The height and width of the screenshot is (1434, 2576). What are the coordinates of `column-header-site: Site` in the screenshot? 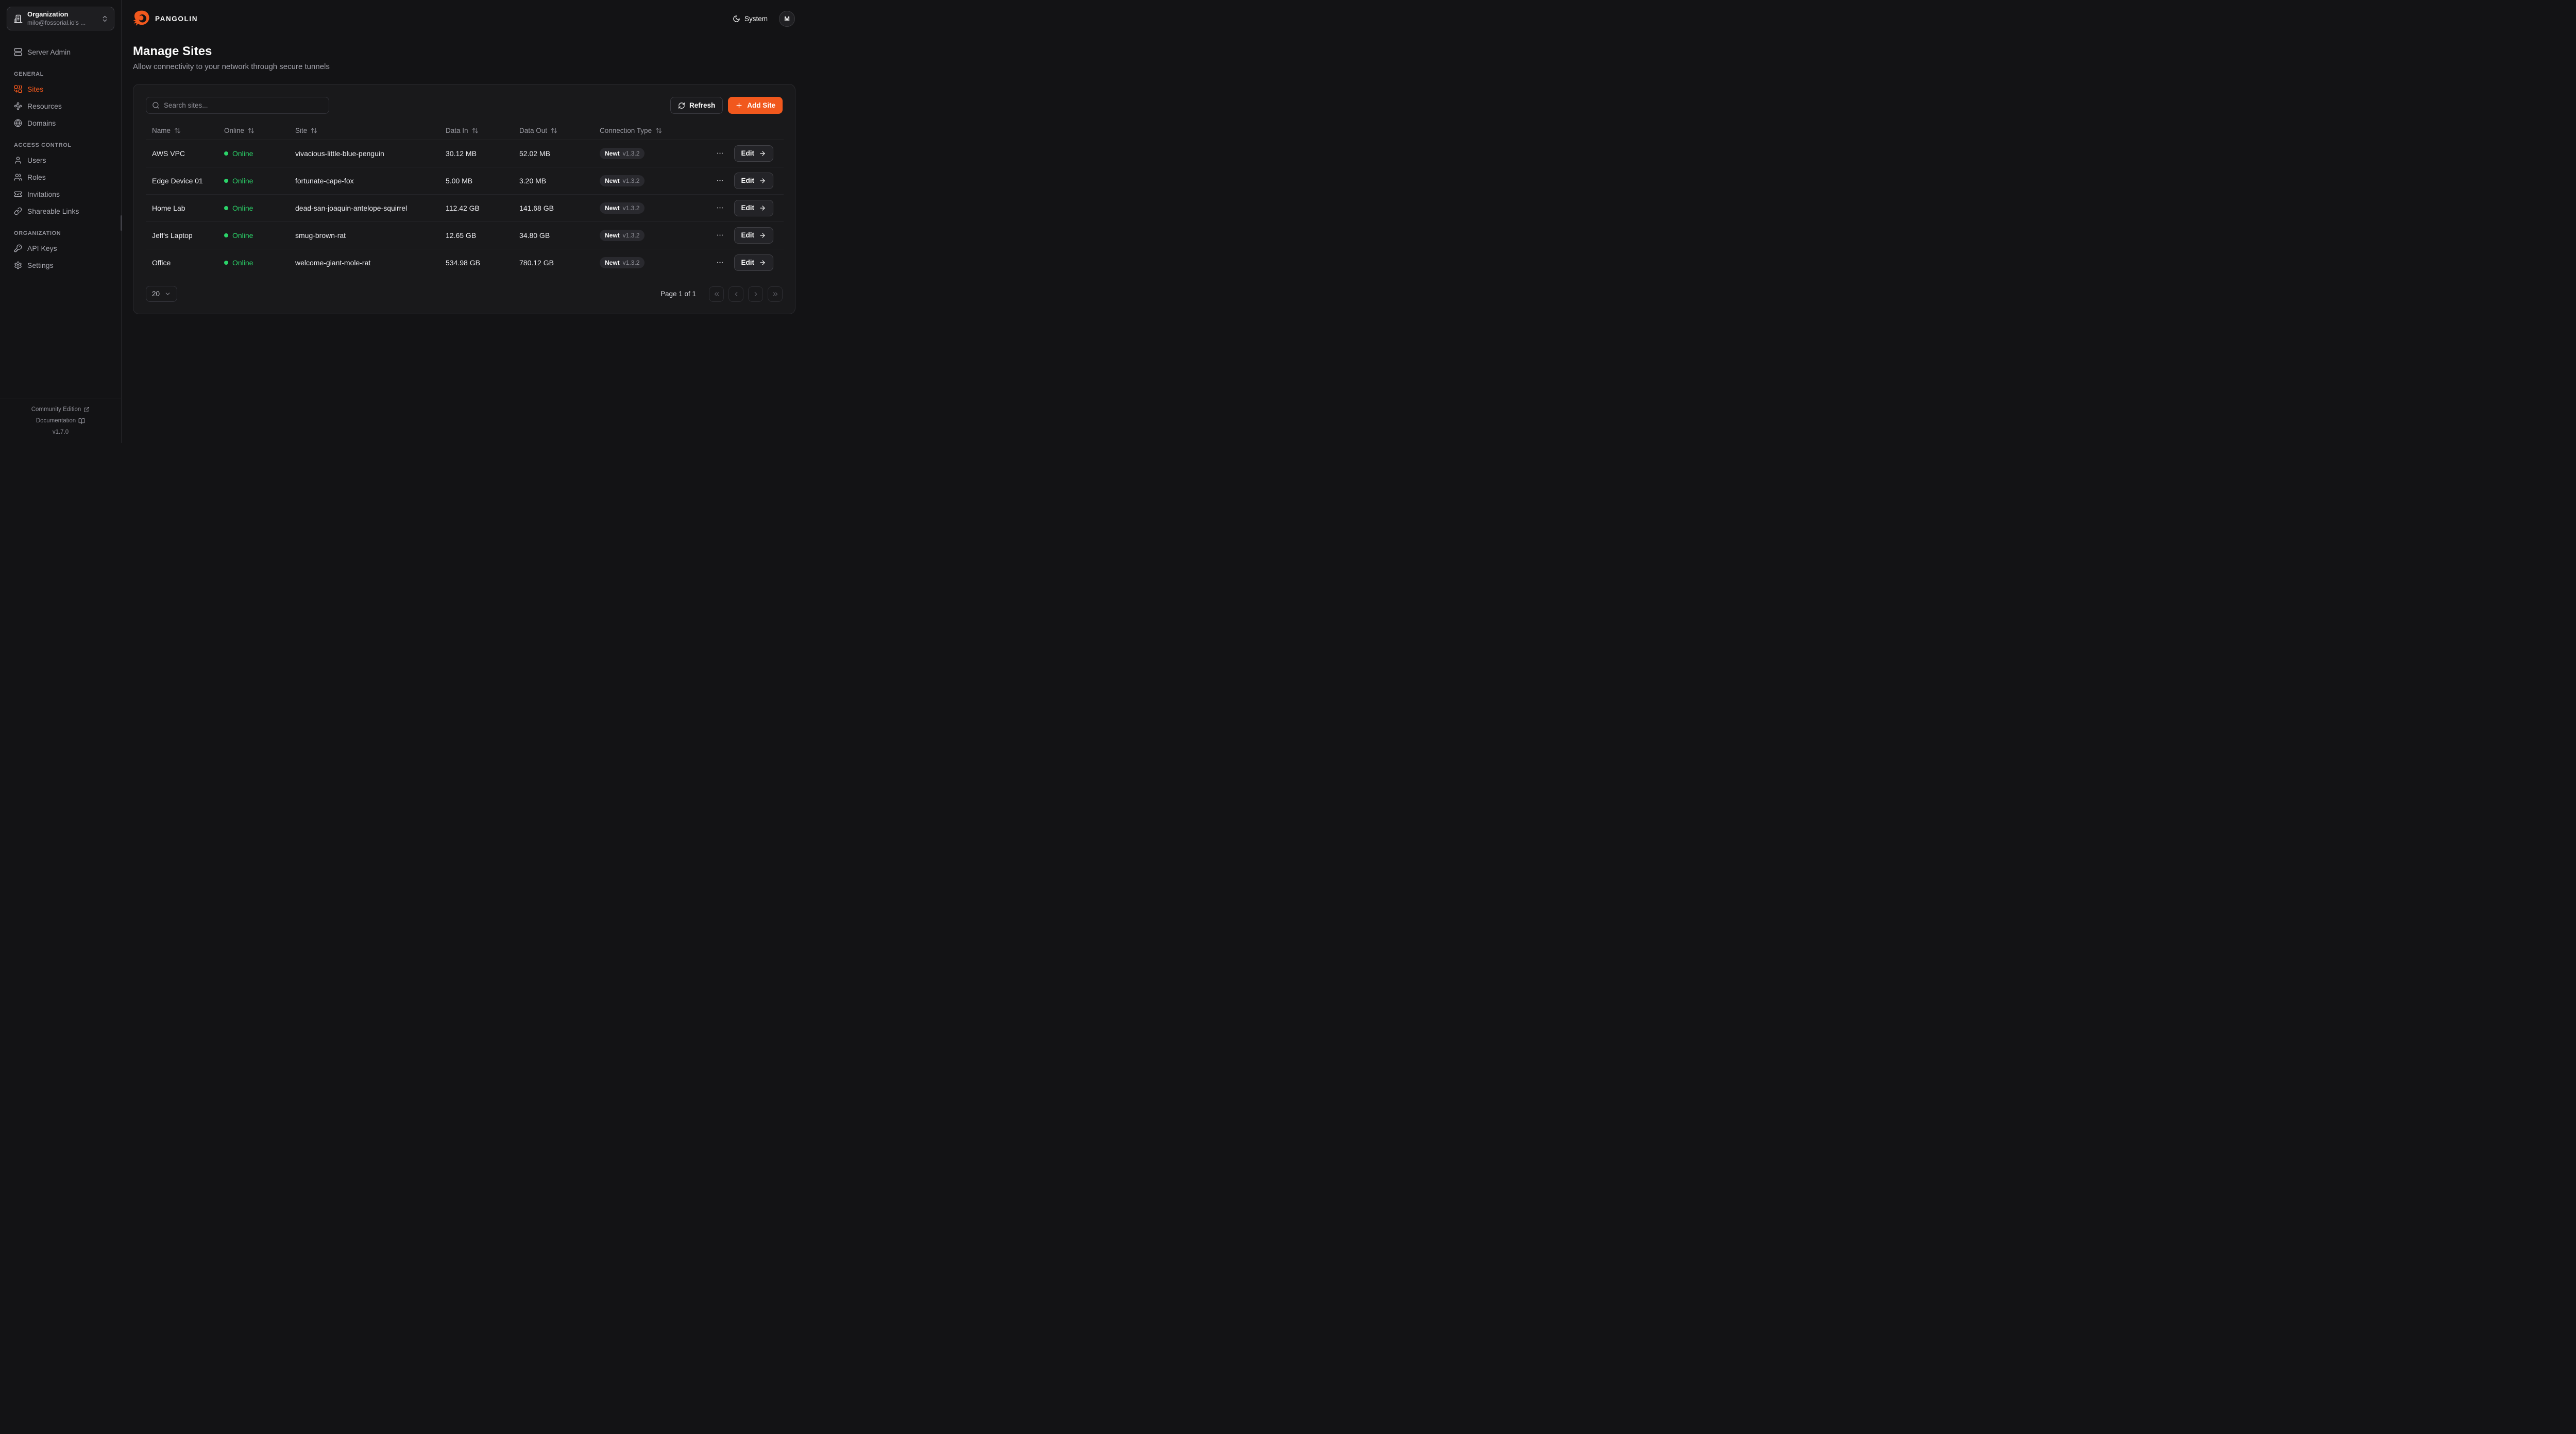 It's located at (364, 130).